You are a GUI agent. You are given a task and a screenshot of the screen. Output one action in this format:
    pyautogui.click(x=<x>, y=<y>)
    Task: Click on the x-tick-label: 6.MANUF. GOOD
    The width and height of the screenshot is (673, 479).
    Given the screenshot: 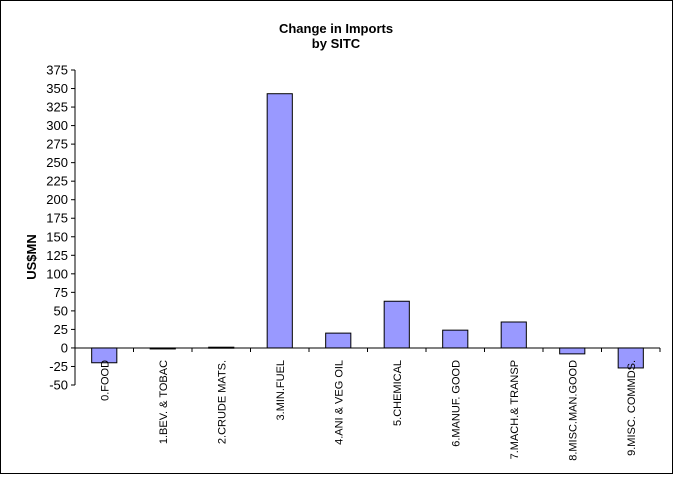 What is the action you would take?
    pyautogui.click(x=456, y=403)
    